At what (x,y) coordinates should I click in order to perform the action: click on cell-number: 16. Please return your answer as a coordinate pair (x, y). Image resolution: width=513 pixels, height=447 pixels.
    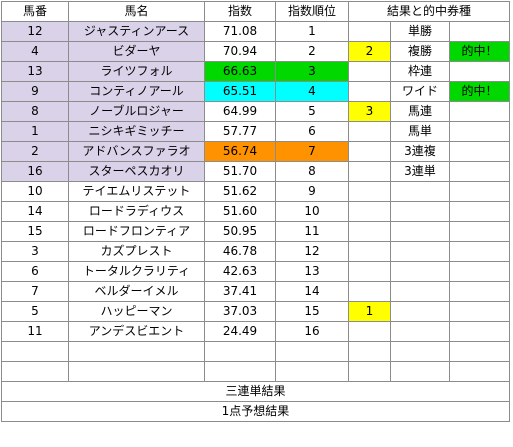
    Looking at the image, I should click on (35, 171).